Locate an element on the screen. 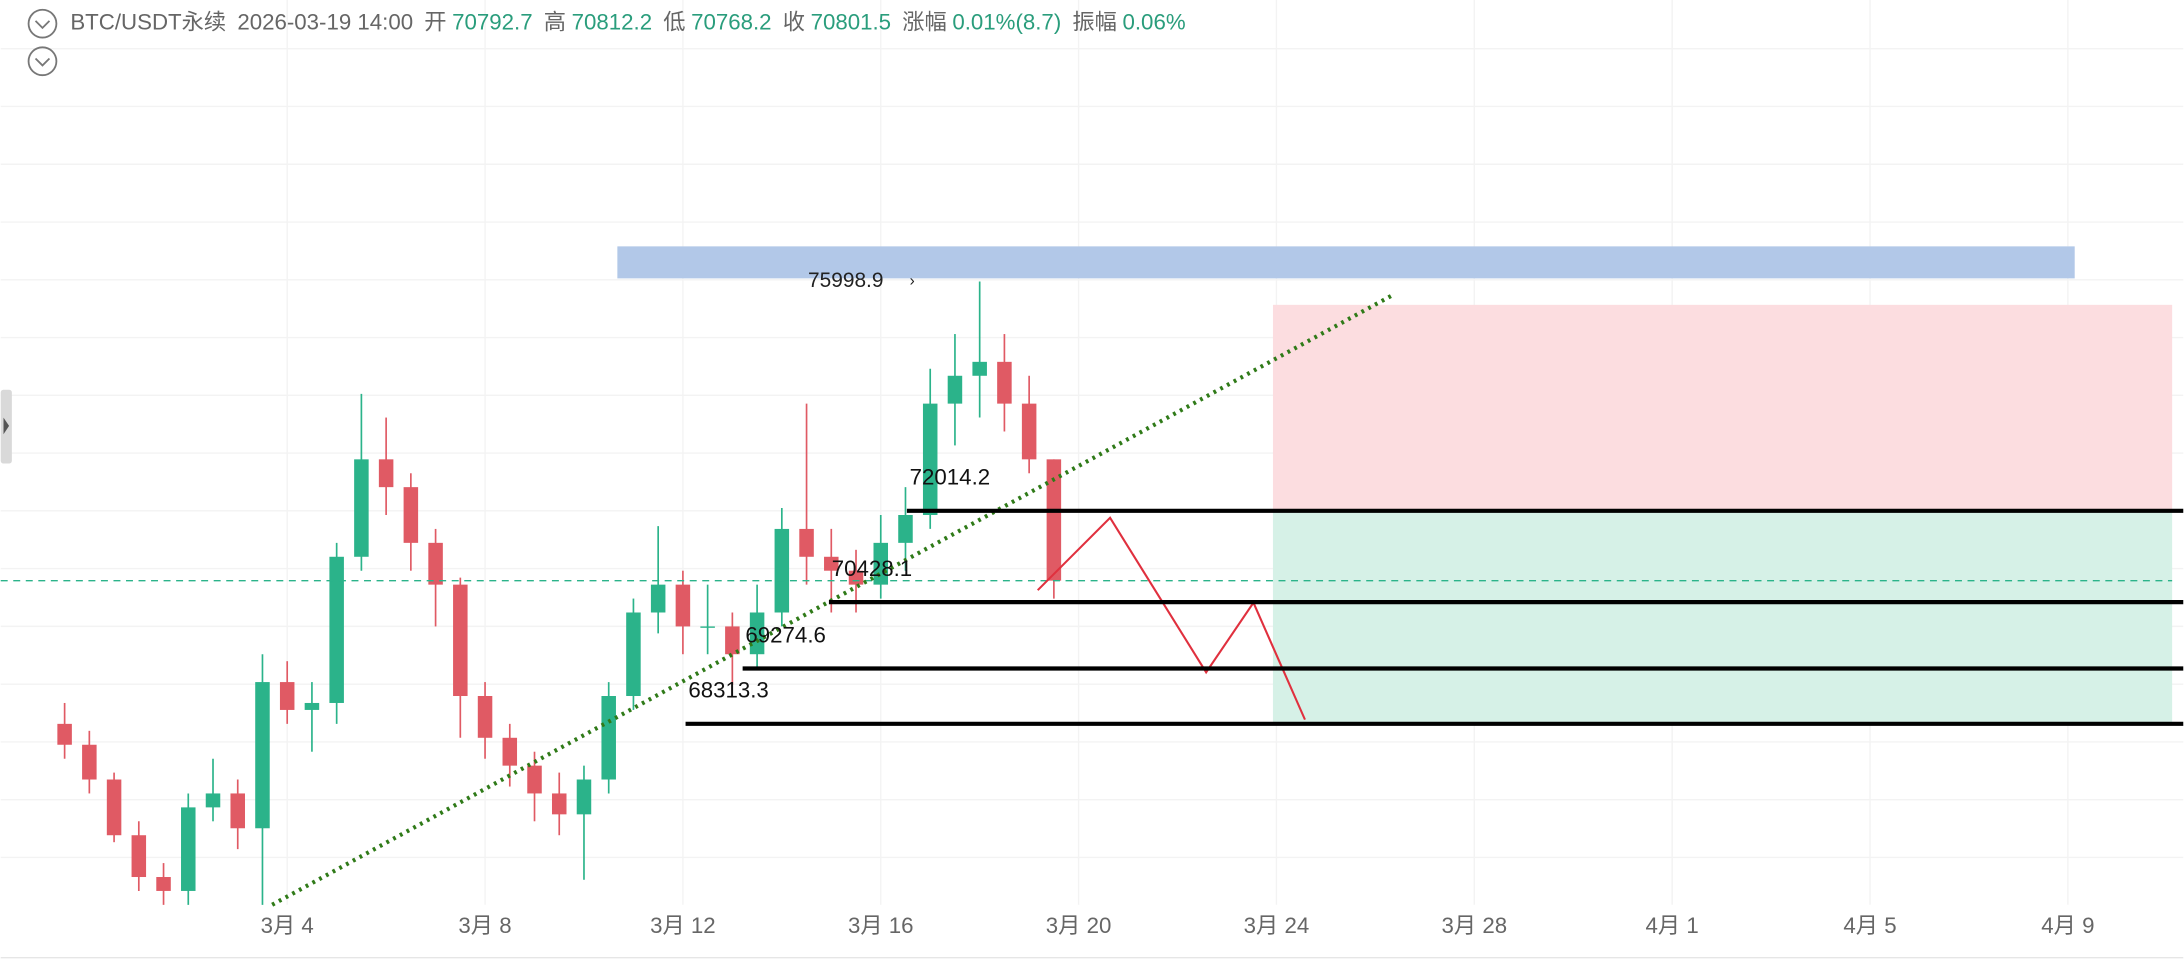 The width and height of the screenshot is (2184, 966). level-label: 68313.3 is located at coordinates (728, 690).